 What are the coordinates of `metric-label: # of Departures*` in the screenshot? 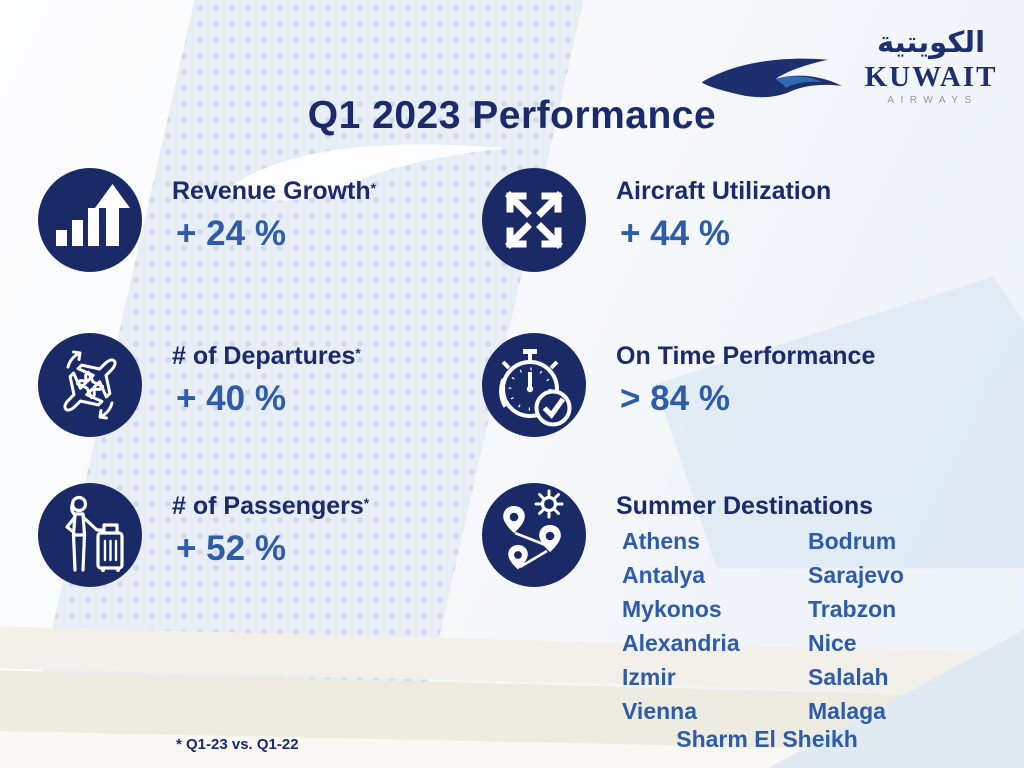 It's located at (266, 356).